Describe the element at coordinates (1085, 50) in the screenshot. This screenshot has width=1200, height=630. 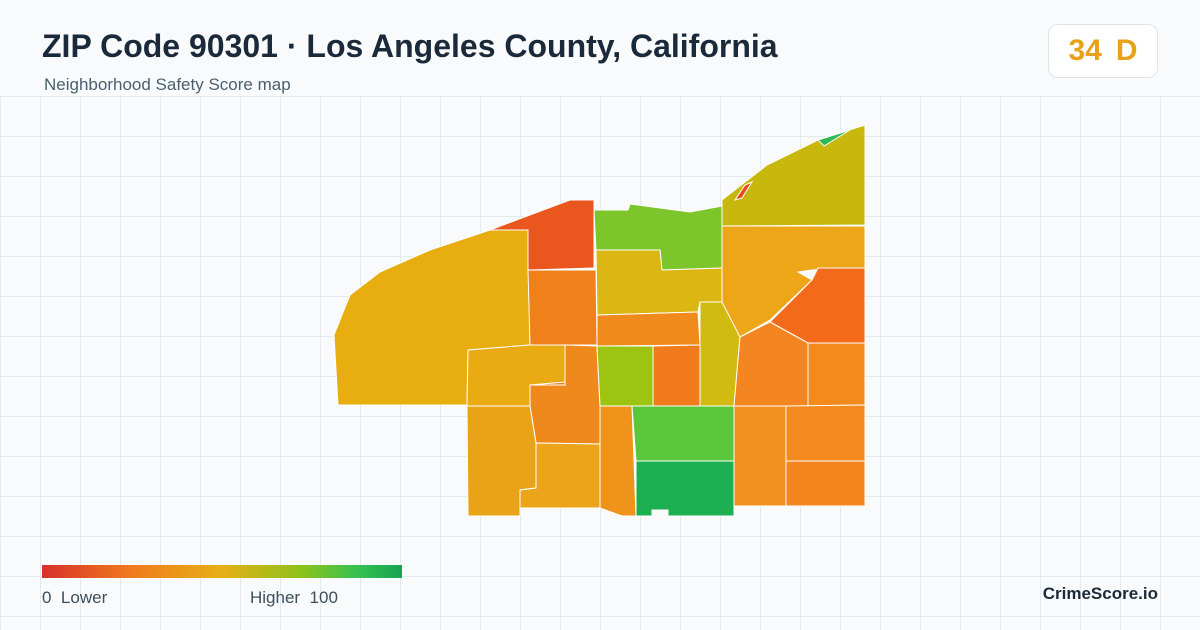
I see `score-value: 34` at that location.